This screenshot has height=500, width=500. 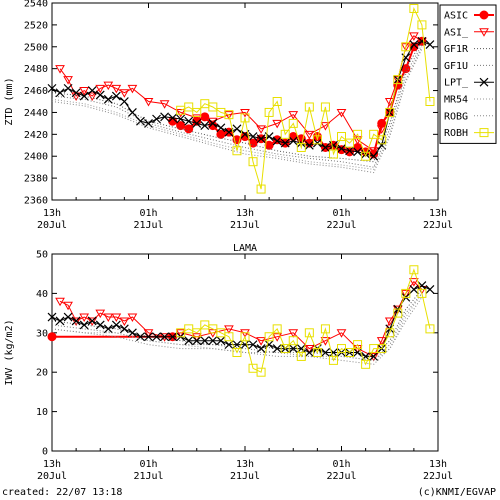 What do you see at coordinates (42, 294) in the screenshot?
I see `panel2-ytick-label: 40` at bounding box center [42, 294].